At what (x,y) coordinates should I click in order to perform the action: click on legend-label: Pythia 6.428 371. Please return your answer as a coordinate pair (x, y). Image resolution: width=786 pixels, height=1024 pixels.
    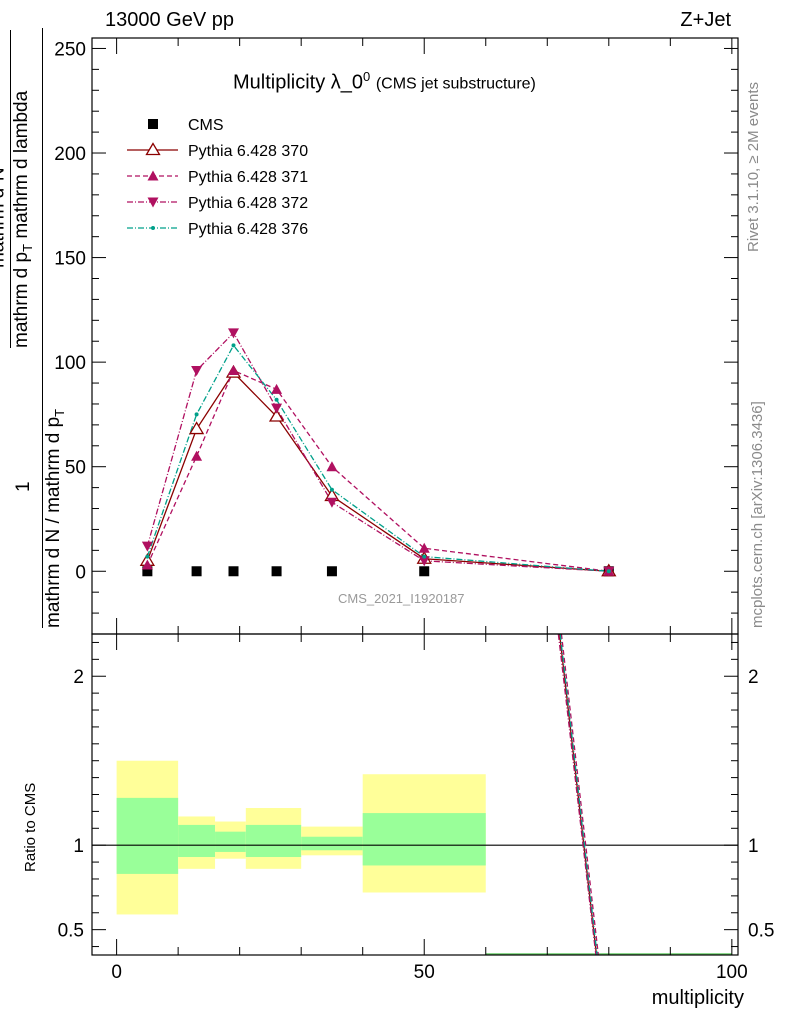
    Looking at the image, I should click on (248, 177).